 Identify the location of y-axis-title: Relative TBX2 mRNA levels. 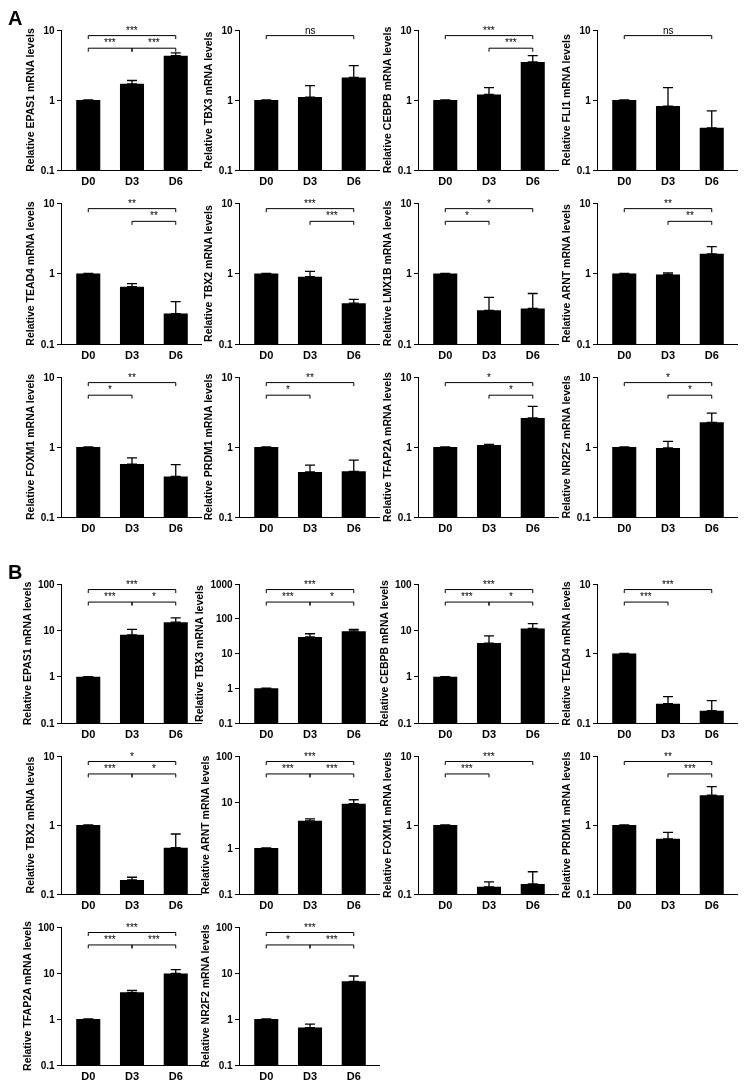
(29, 825).